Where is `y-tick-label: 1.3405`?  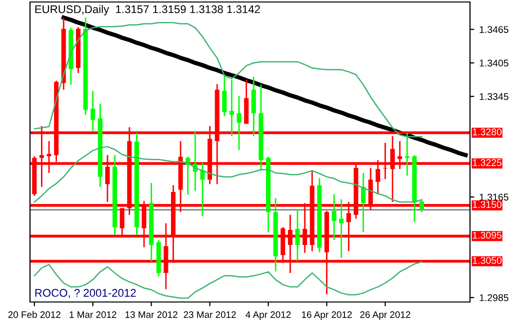
y-tick-label: 1.3405 is located at coordinates (494, 63).